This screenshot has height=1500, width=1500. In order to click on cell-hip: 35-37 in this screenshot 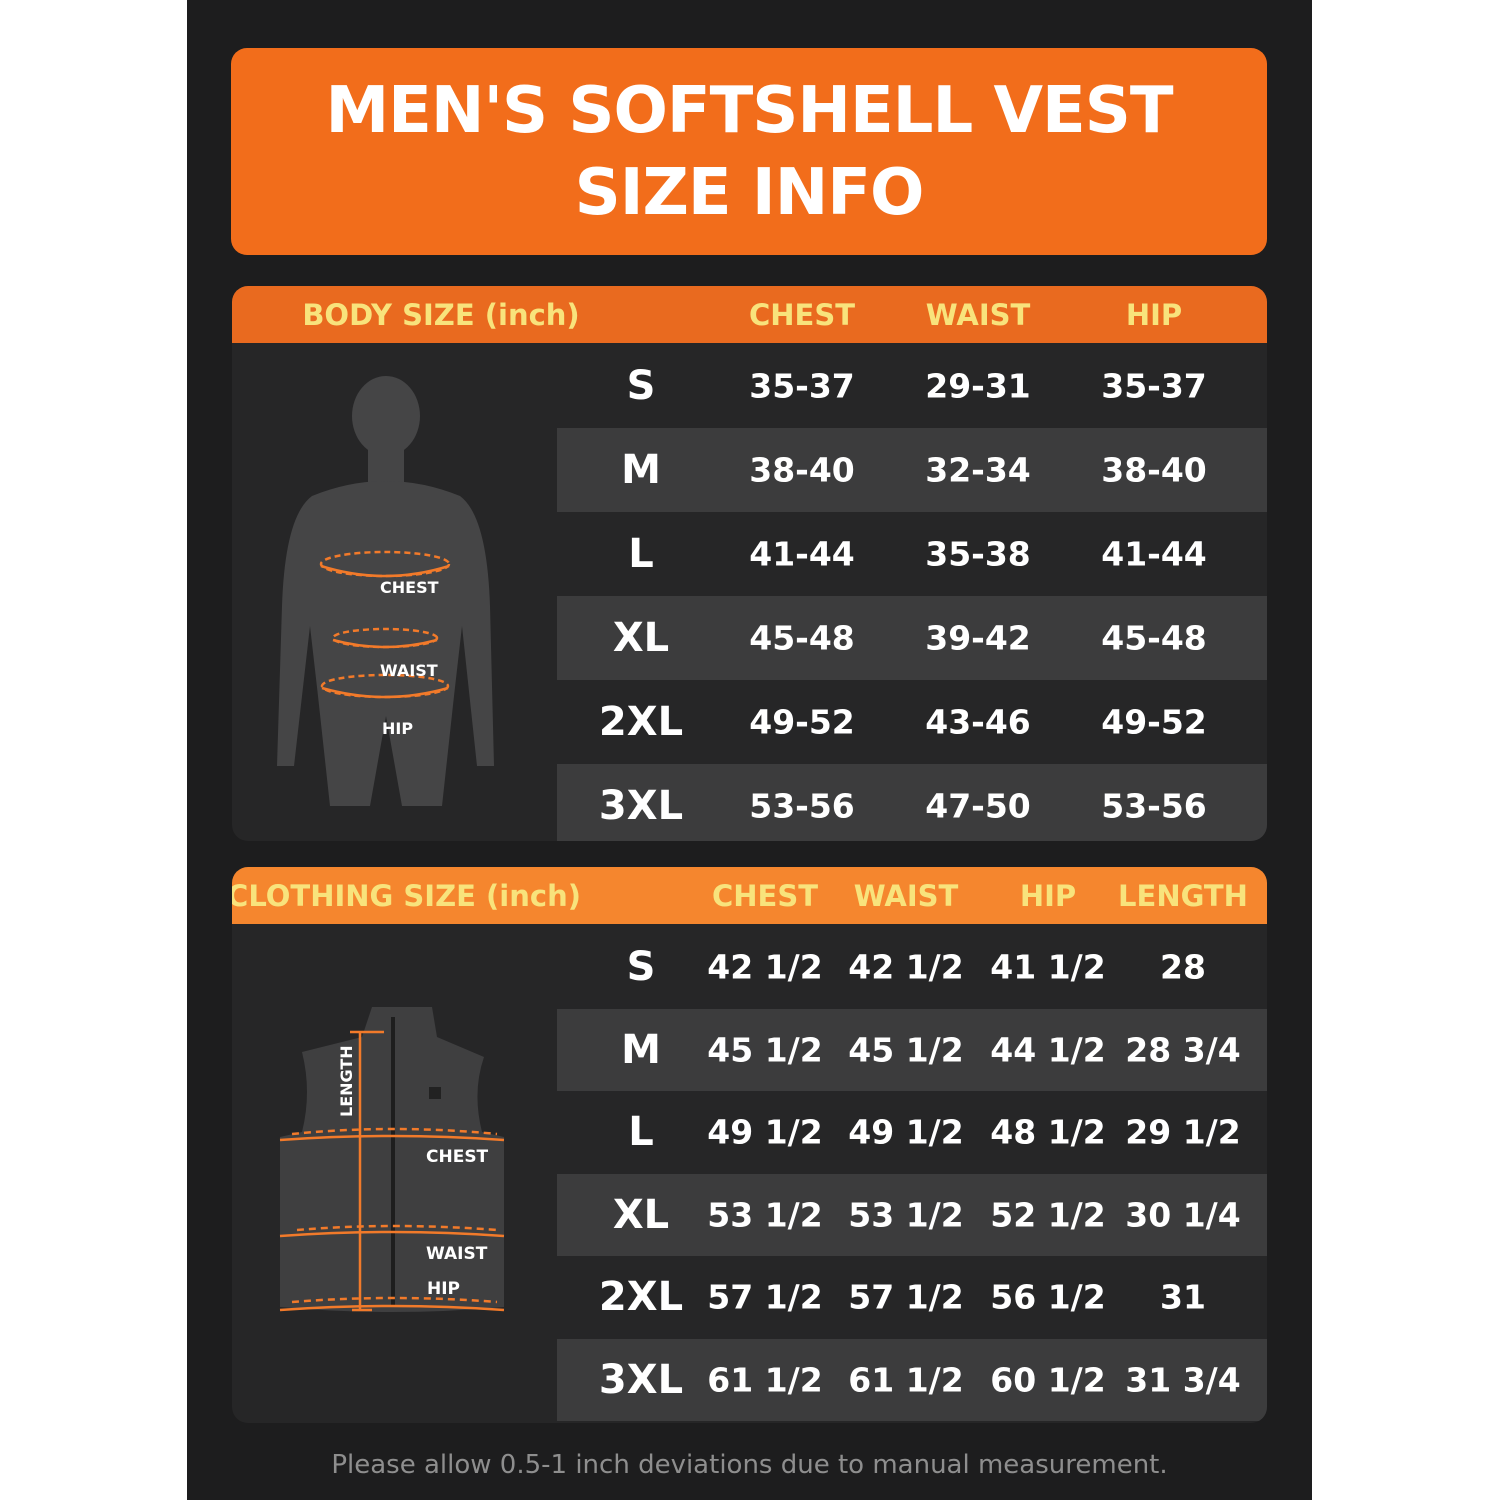, I will do `click(1154, 386)`.